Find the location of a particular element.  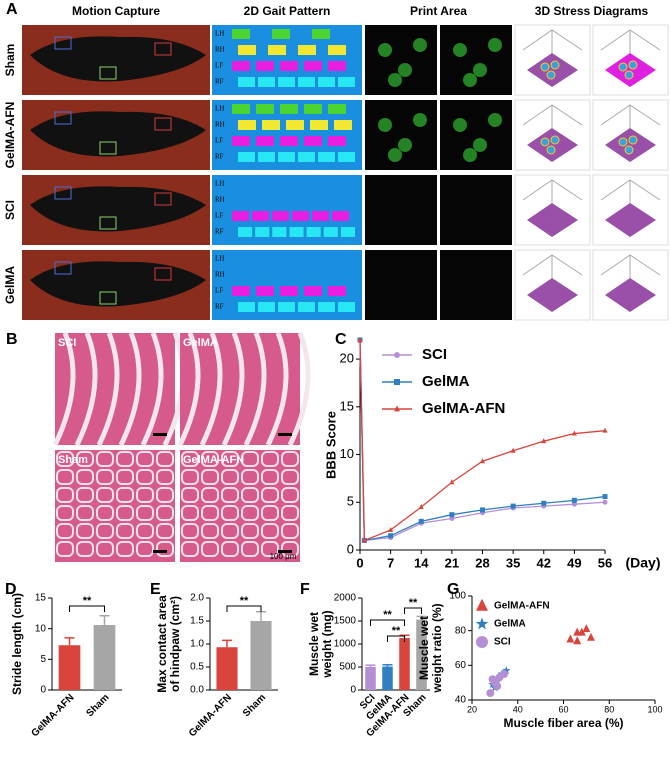

y-tick-label: 0 is located at coordinates (350, 548).